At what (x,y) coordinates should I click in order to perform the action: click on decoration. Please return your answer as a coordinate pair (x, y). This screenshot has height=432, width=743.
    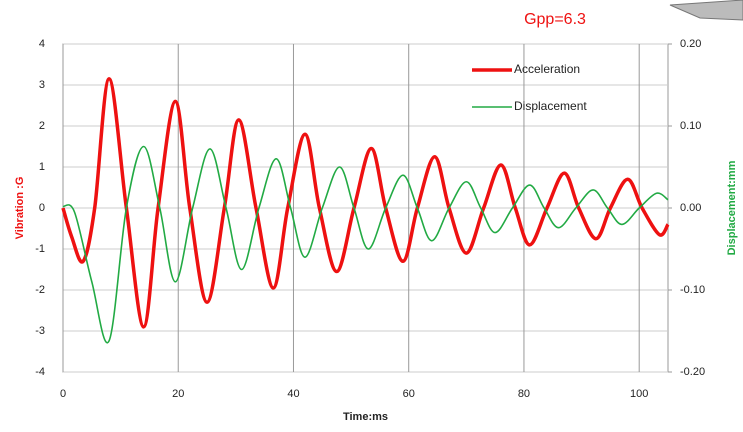
    Looking at the image, I should click on (706, 10).